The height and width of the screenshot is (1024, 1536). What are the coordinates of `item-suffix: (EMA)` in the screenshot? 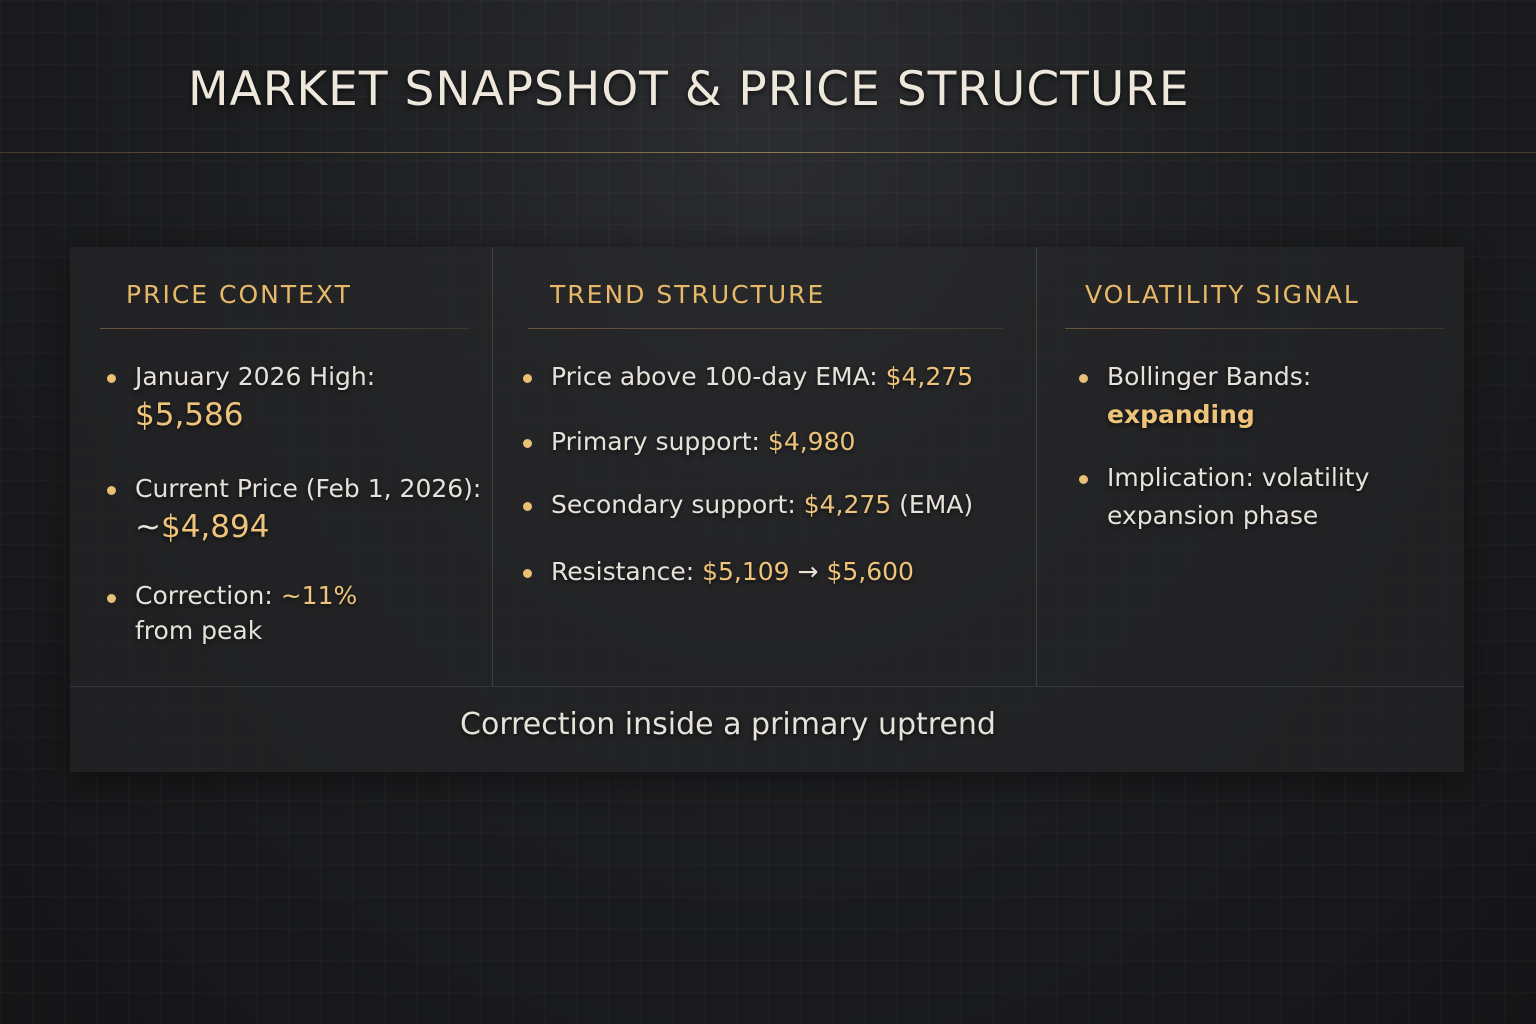 It's located at (936, 504).